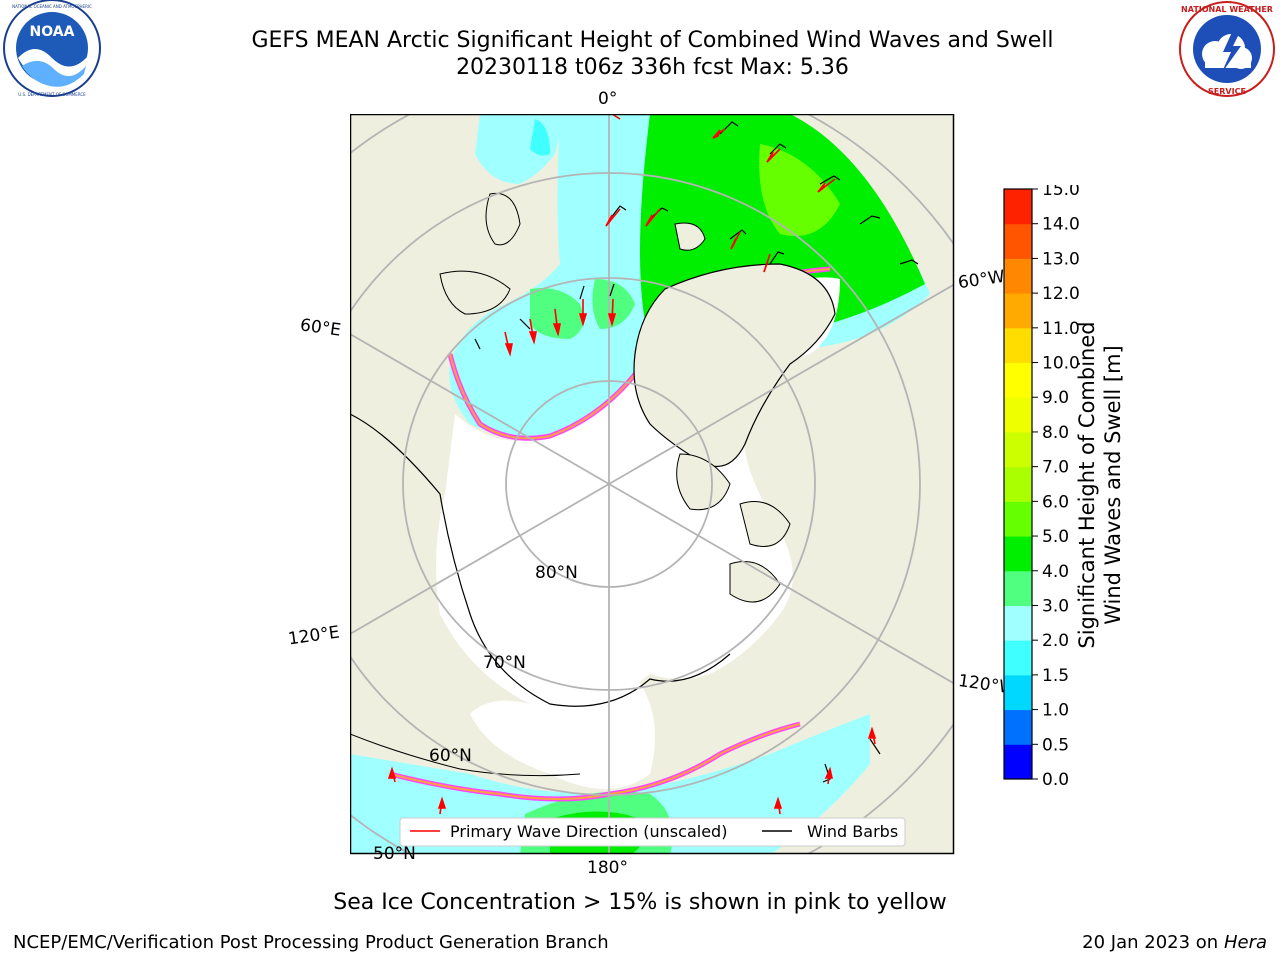 This screenshot has height=960, width=1280. Describe the element at coordinates (607, 868) in the screenshot. I see `lon-label-180: 180°` at that location.